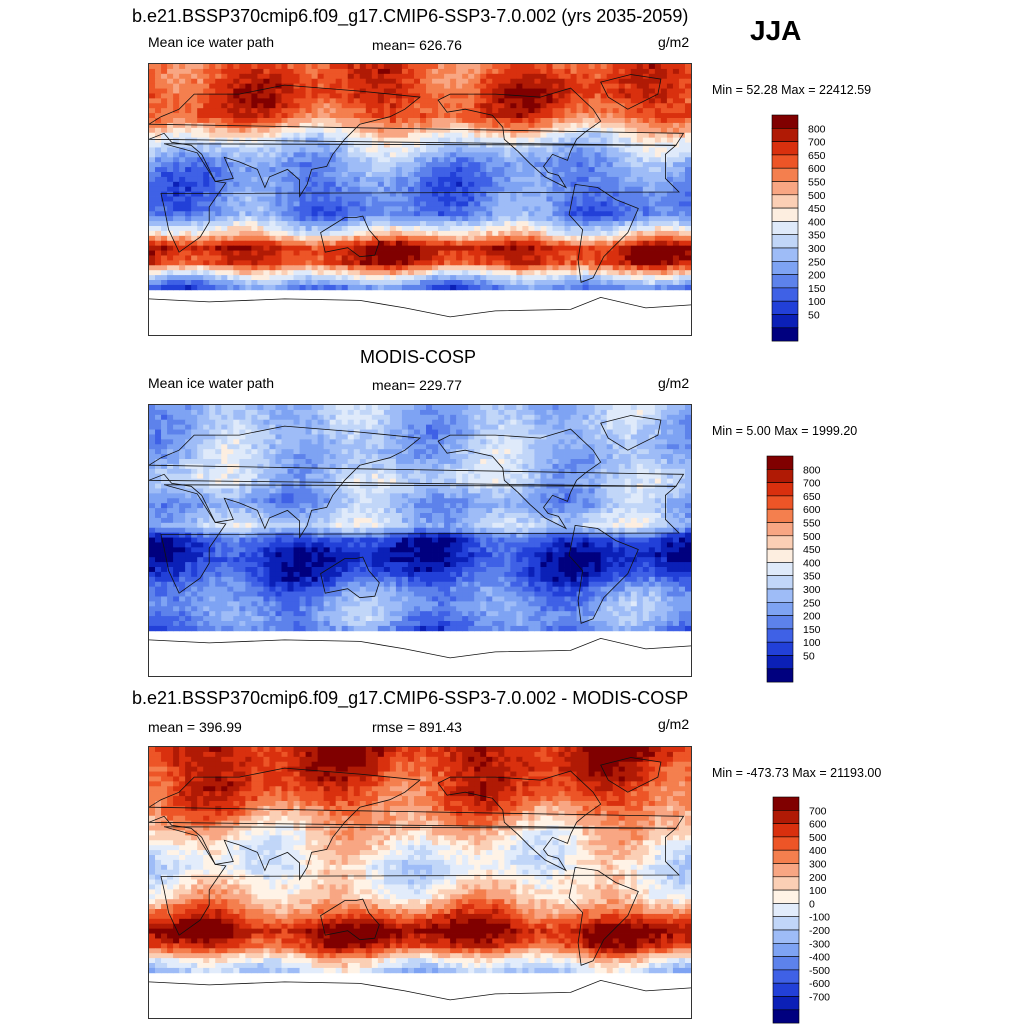  I want to click on colorbar-tick-label: 500, so click(817, 196).